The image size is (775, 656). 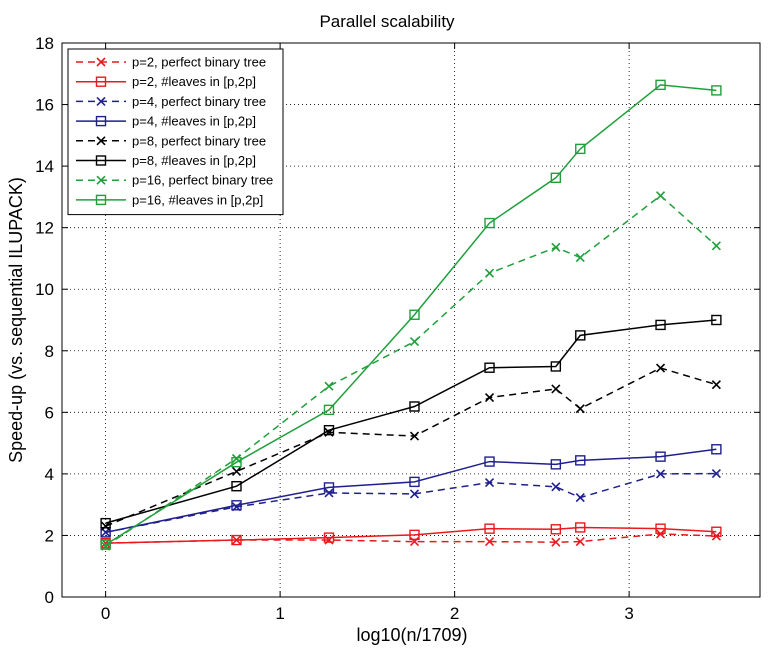 I want to click on x-axis-label: log10(n/1709), so click(x=411, y=635).